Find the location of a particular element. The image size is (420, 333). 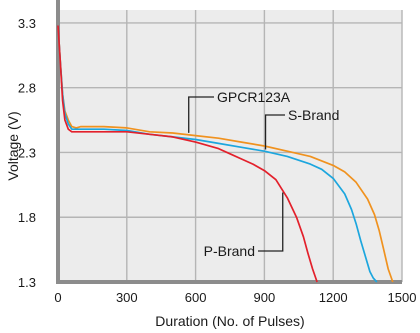

callout-label: GPCR123A is located at coordinates (254, 97).